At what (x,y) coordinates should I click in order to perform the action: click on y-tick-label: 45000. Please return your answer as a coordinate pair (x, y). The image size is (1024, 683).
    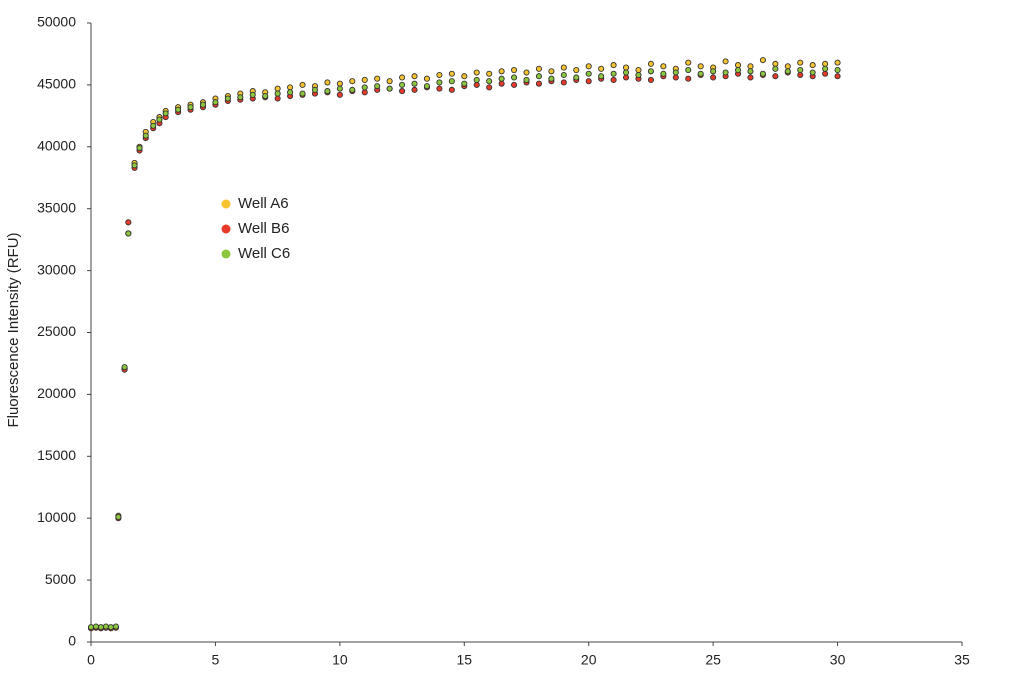
    Looking at the image, I should click on (56, 84).